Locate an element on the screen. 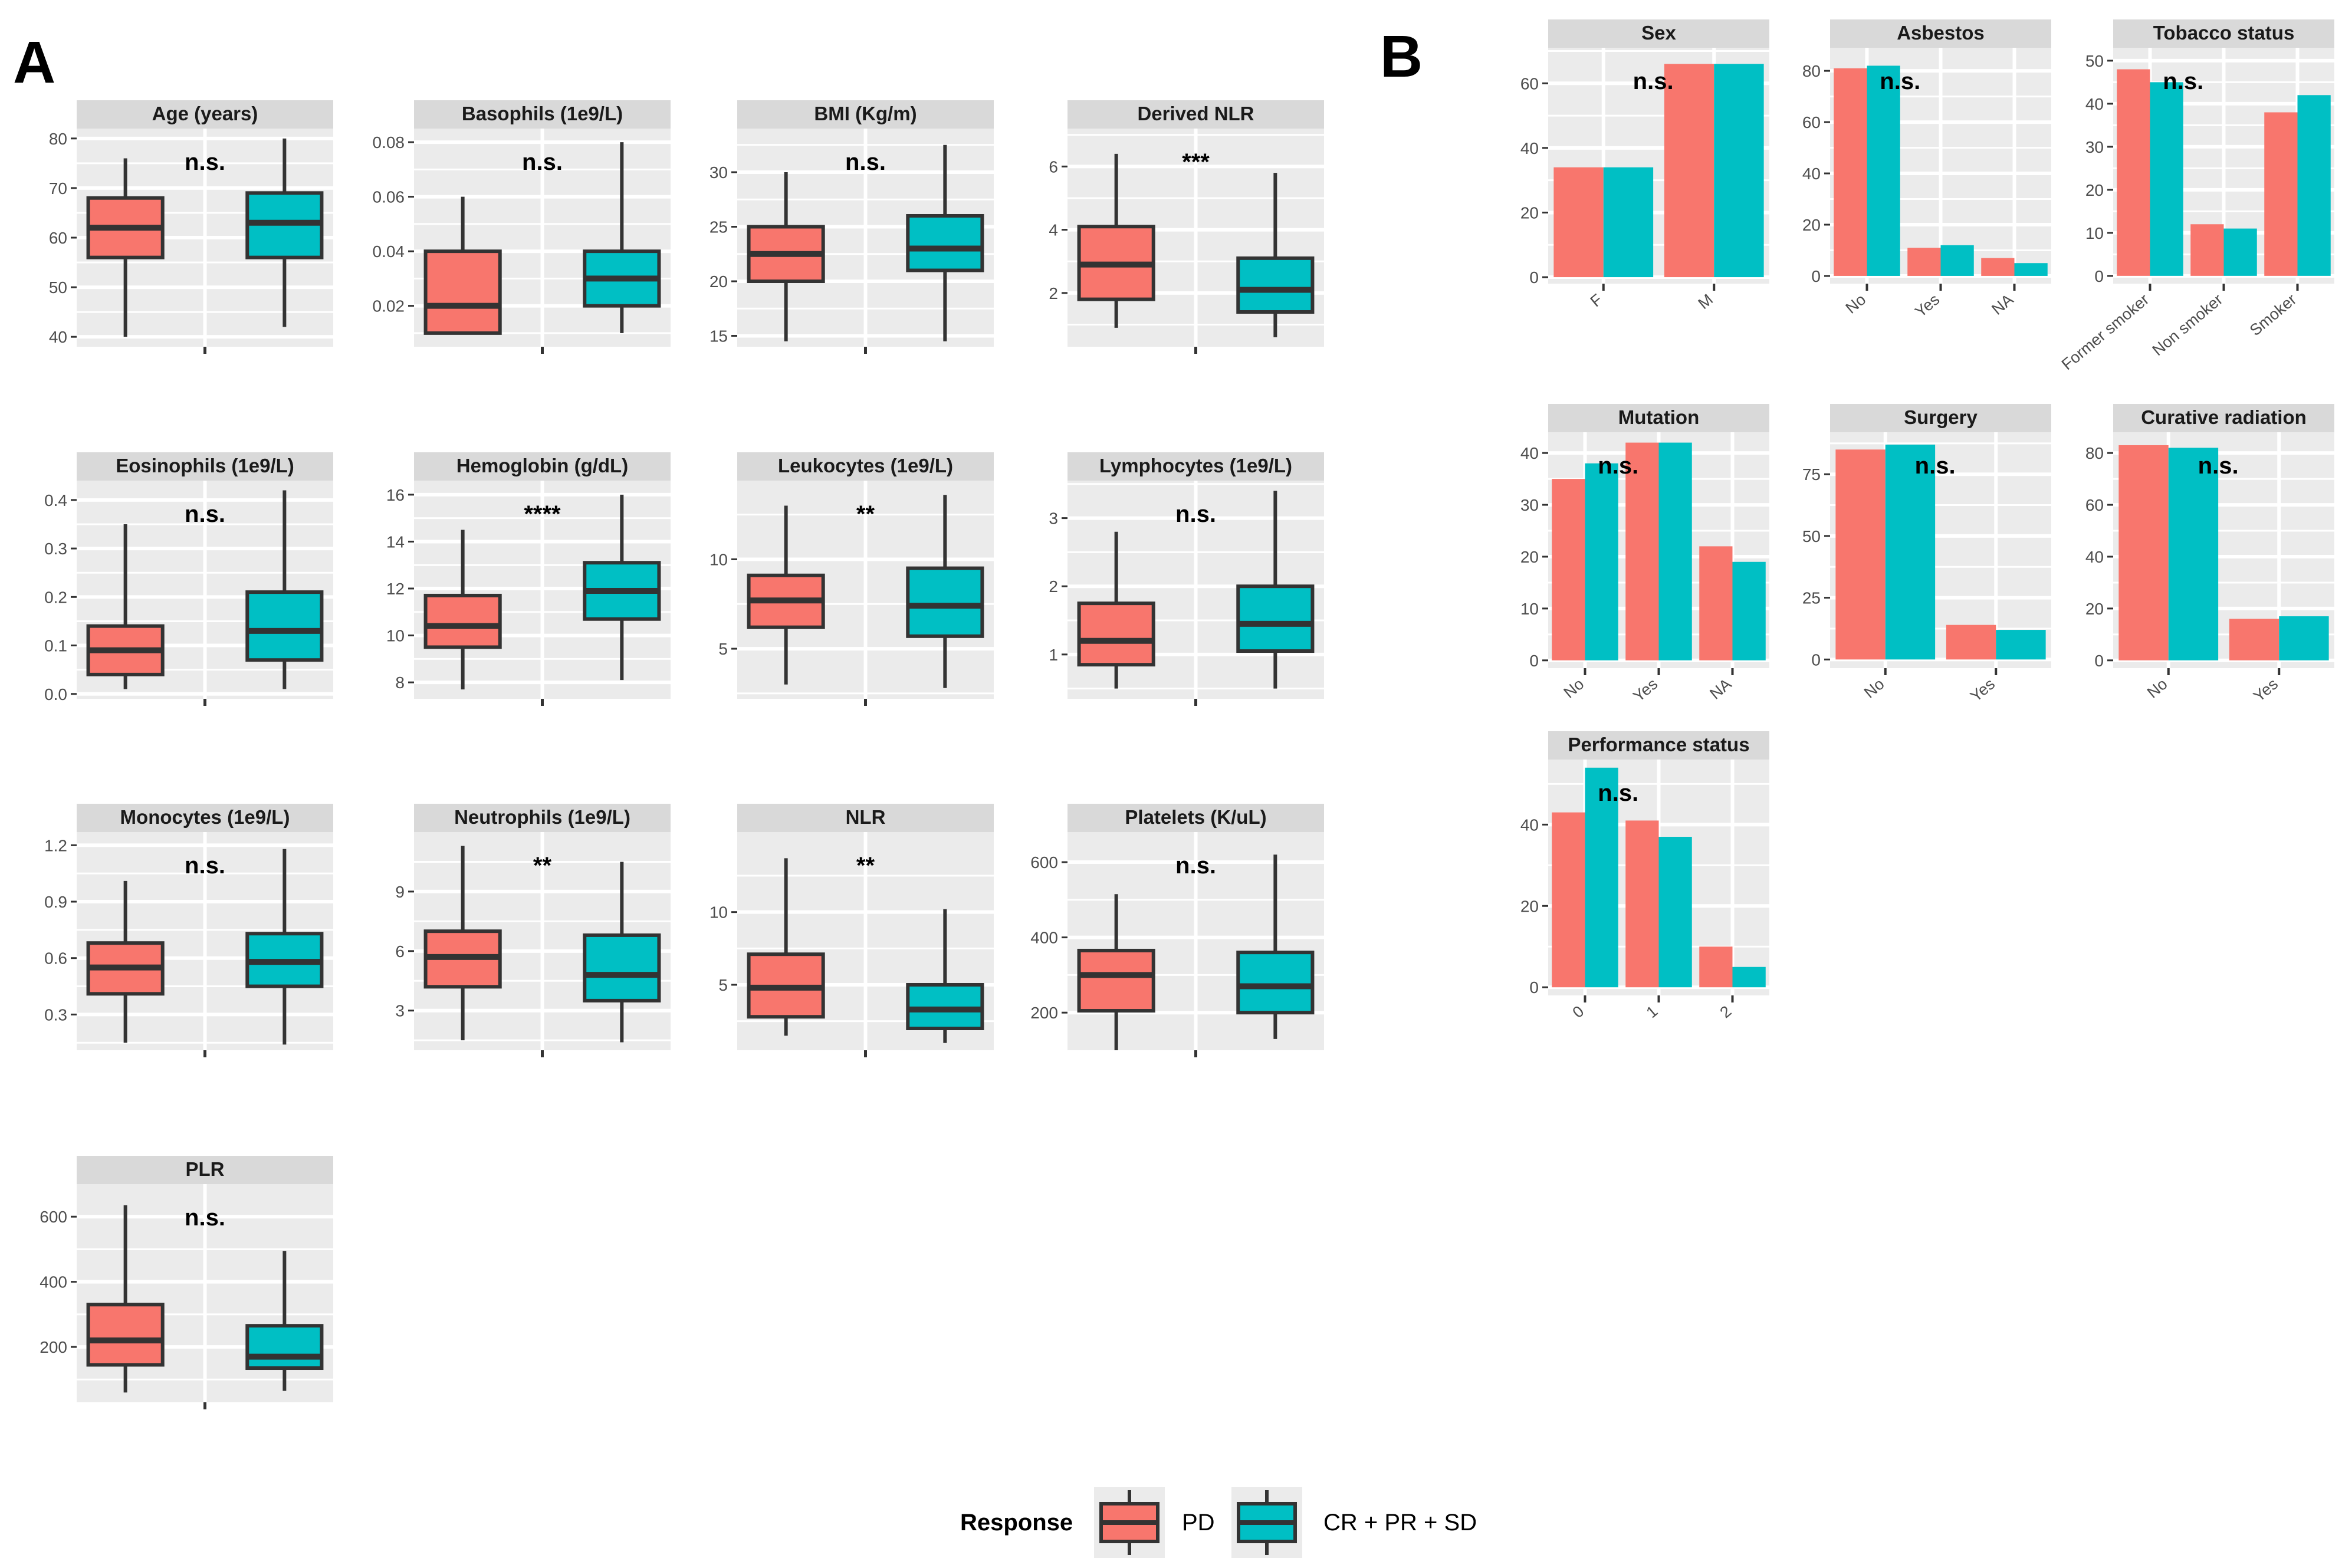  y-tick-label: 25 is located at coordinates (719, 227).